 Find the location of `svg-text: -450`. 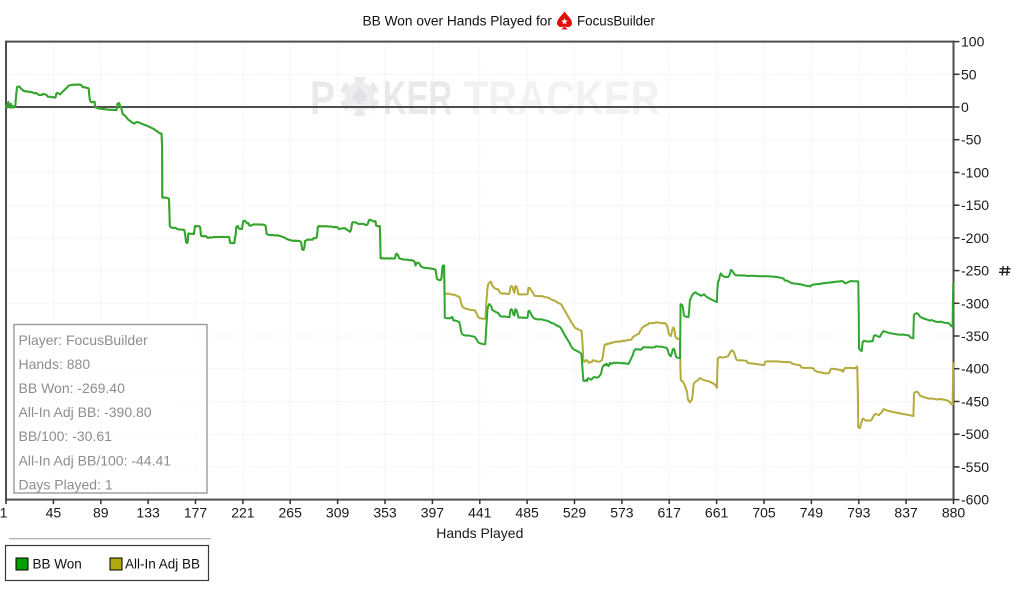

svg-text: -450 is located at coordinates (975, 402).